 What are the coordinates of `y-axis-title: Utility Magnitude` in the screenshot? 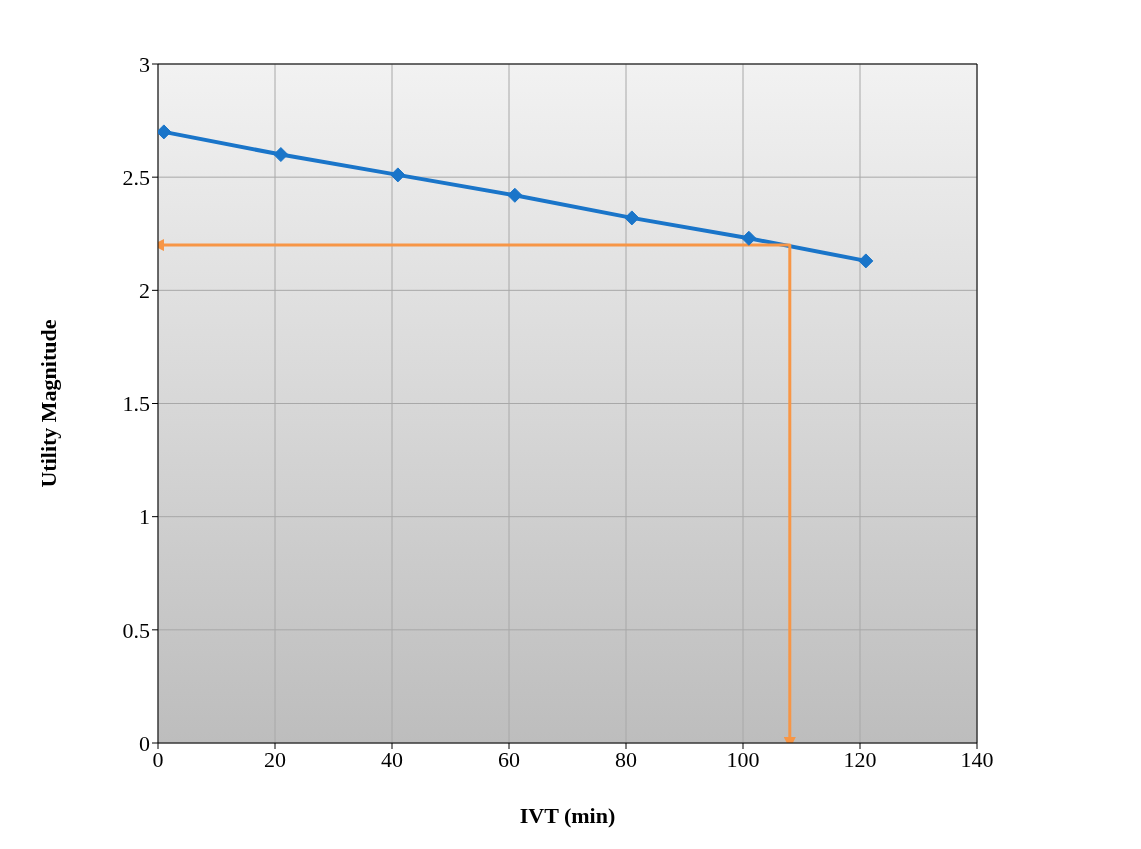 It's located at (48, 403).